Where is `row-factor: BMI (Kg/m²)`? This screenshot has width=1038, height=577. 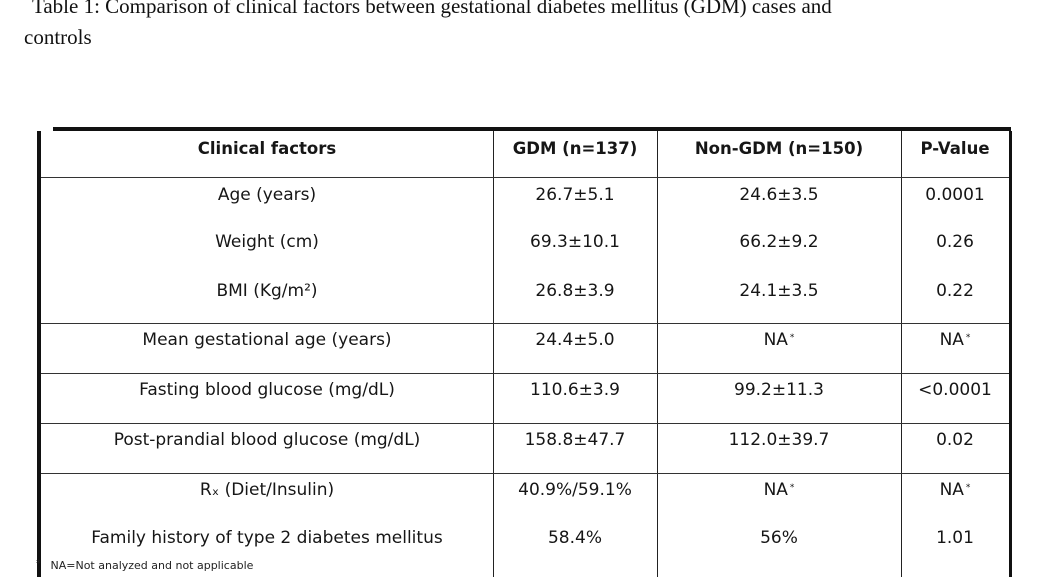 row-factor: BMI (Kg/m²) is located at coordinates (267, 291).